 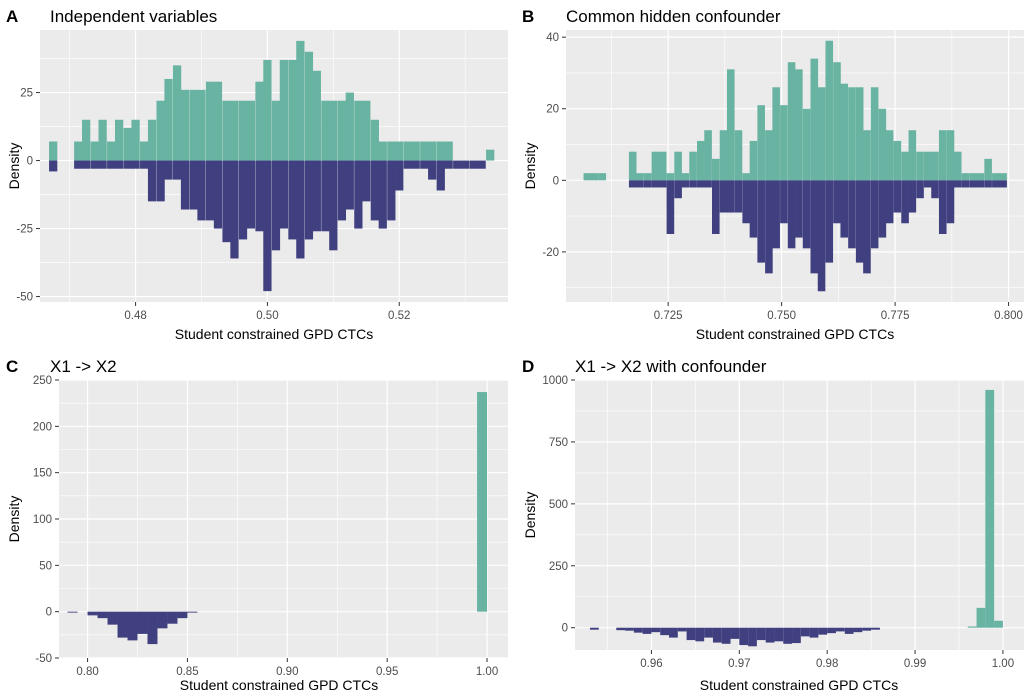 I want to click on panel-letter: C, so click(x=12, y=366).